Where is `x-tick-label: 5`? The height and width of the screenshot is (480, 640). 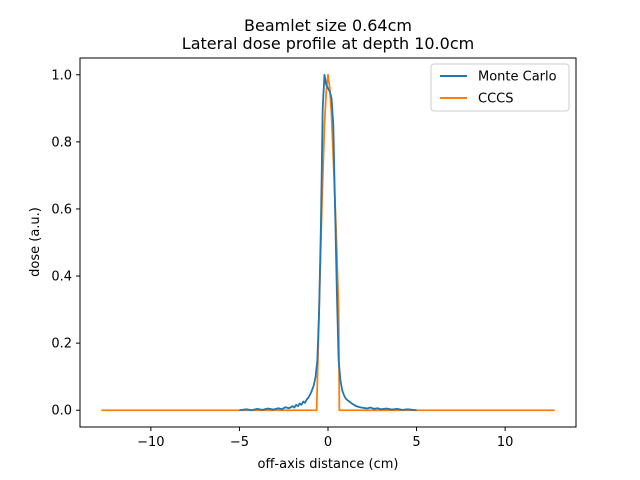
x-tick-label: 5 is located at coordinates (416, 442).